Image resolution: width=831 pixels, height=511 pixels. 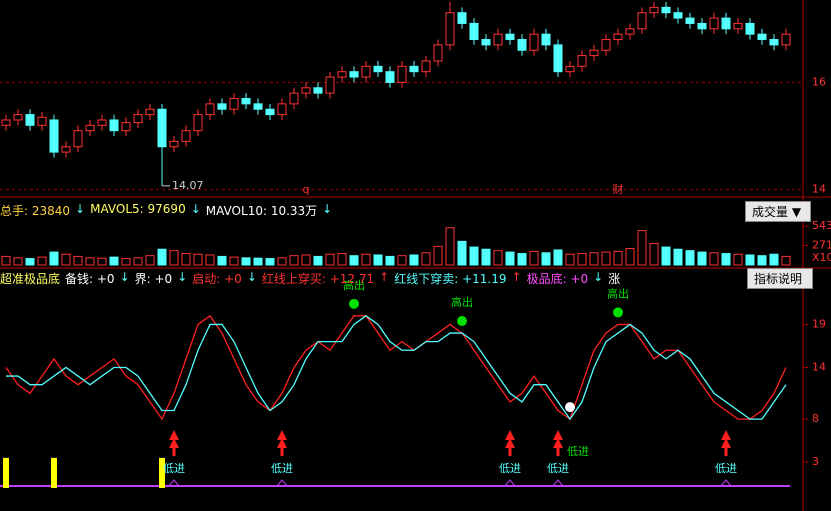 I want to click on event-label: q, so click(x=306, y=189).